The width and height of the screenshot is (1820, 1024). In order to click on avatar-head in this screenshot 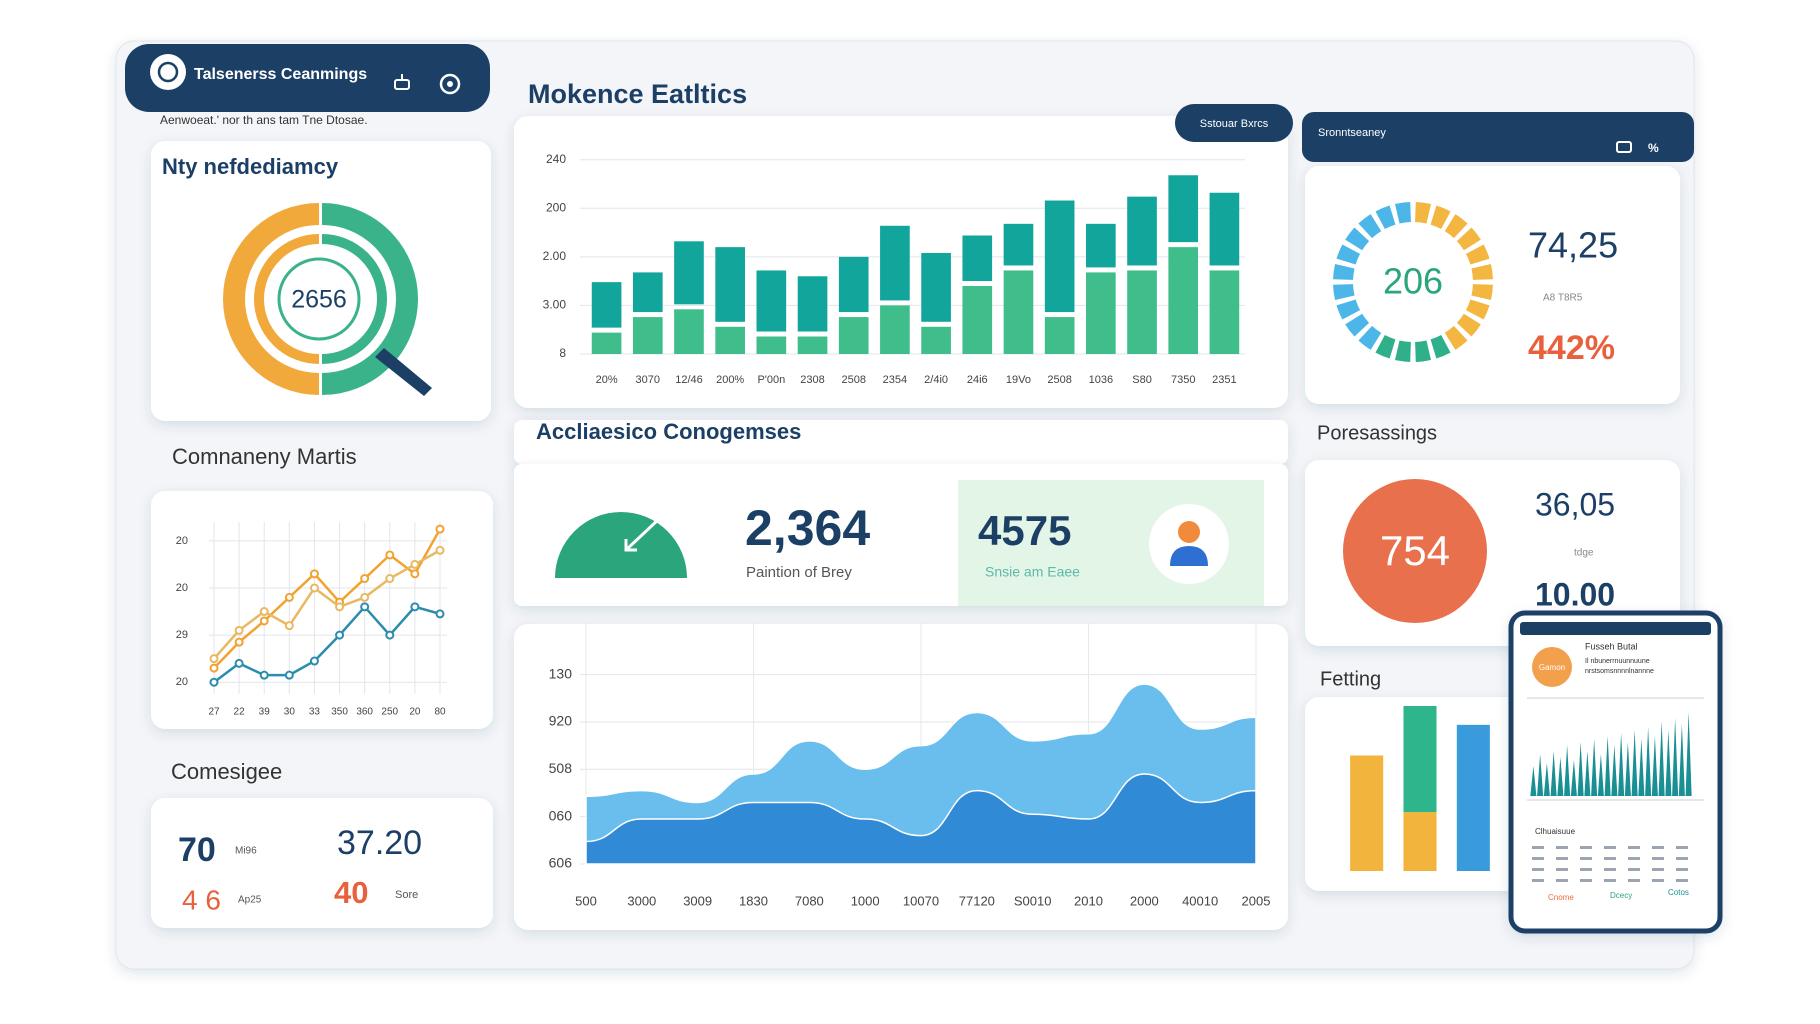, I will do `click(1189, 532)`.